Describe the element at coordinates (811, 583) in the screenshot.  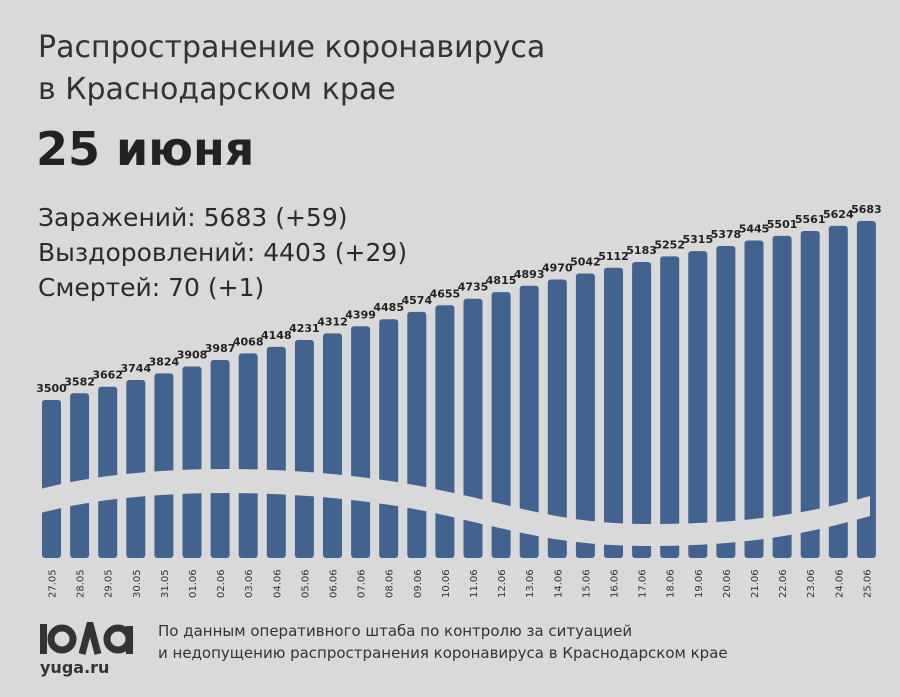
I see `x-tick-label: 23.06` at that location.